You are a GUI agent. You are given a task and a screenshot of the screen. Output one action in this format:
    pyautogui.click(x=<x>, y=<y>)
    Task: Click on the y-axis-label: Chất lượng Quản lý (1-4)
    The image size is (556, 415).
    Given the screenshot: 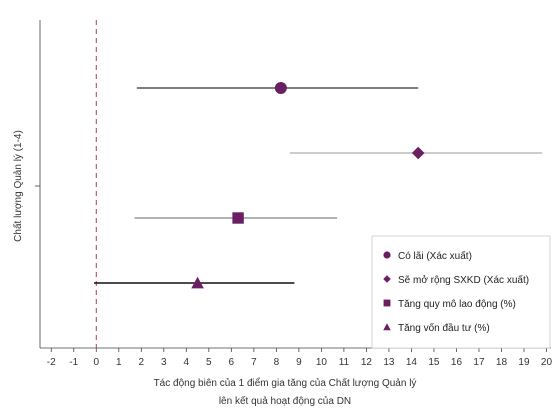 What is the action you would take?
    pyautogui.click(x=18, y=186)
    